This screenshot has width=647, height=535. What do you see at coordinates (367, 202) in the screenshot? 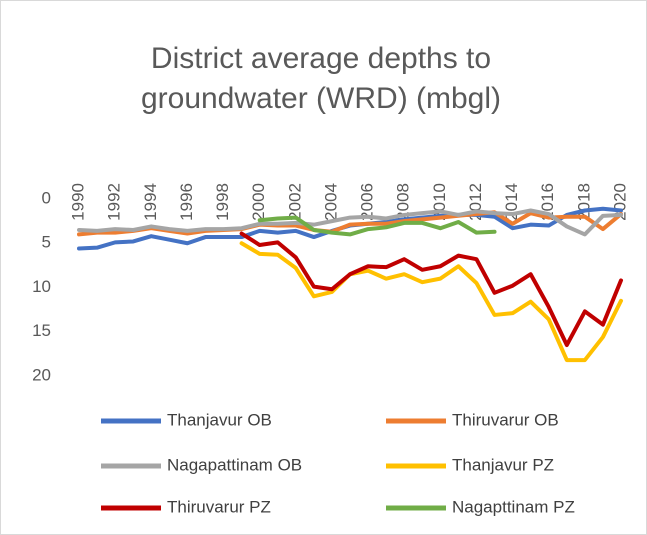
I see `x-tick-label: 2006` at bounding box center [367, 202].